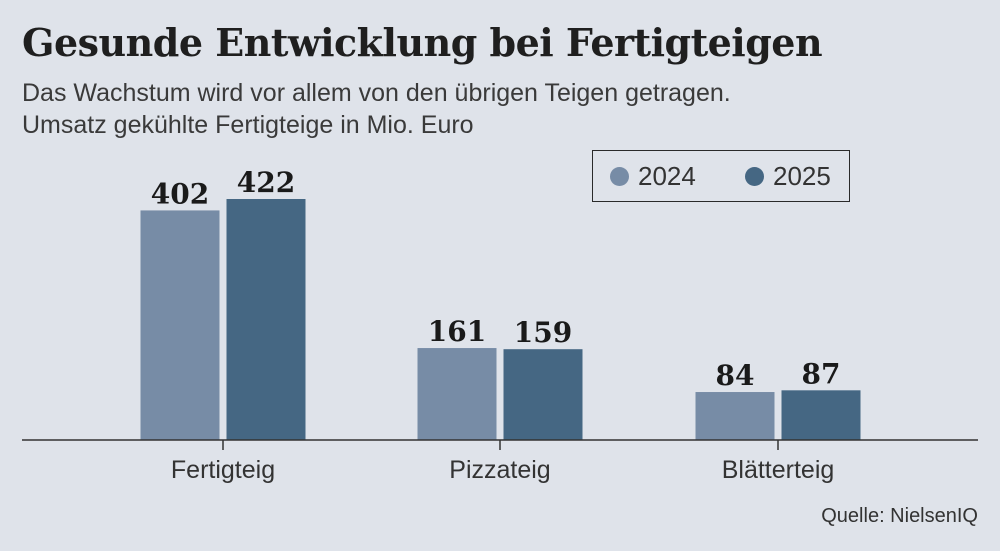 This screenshot has height=551, width=1000. I want to click on x-tick-label-blätterteig: Blätterteig, so click(778, 470).